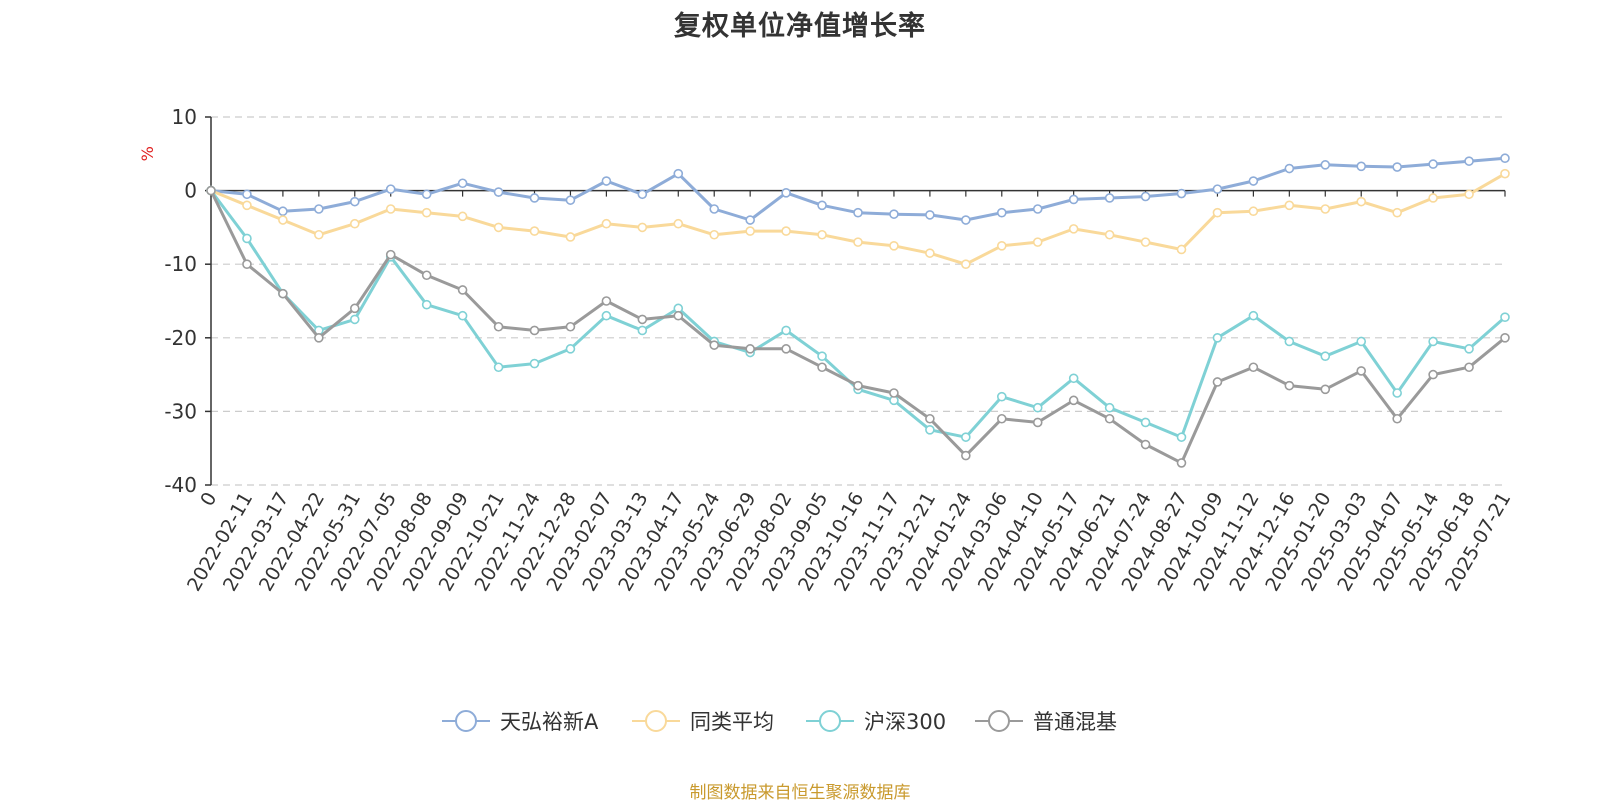 The width and height of the screenshot is (1600, 803). Describe the element at coordinates (190, 191) in the screenshot. I see `y-tick-label: 0` at that location.